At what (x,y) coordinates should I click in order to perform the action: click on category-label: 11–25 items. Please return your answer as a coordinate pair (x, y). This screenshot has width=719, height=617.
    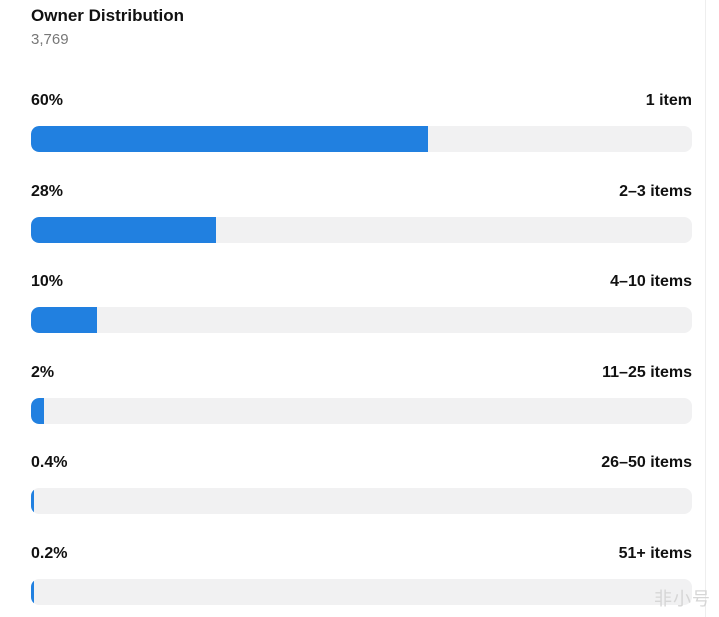
    Looking at the image, I should click on (647, 372).